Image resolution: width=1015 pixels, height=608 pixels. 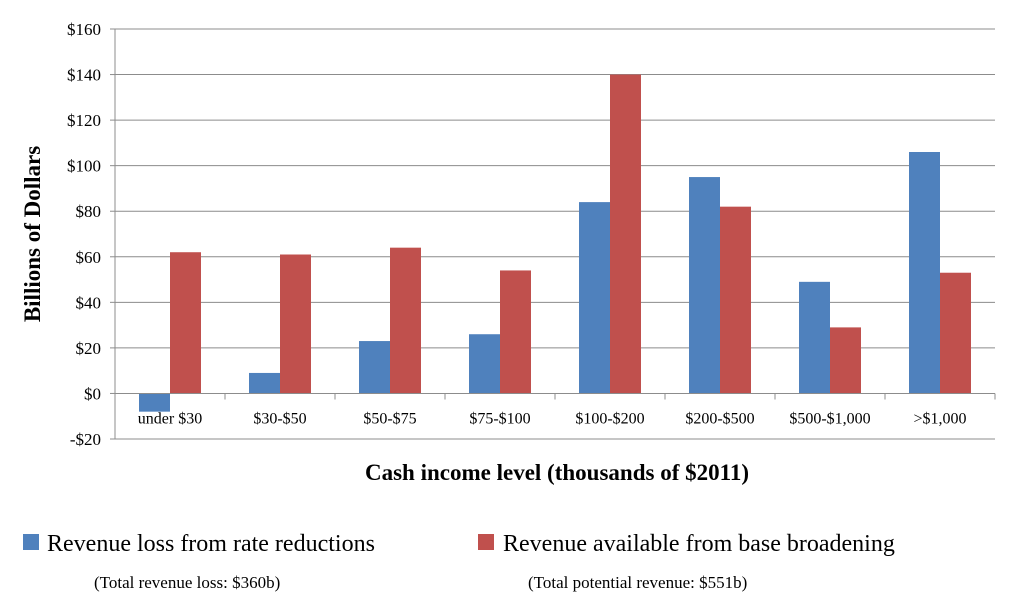 I want to click on y-tick-label: $80, so click(x=89, y=211).